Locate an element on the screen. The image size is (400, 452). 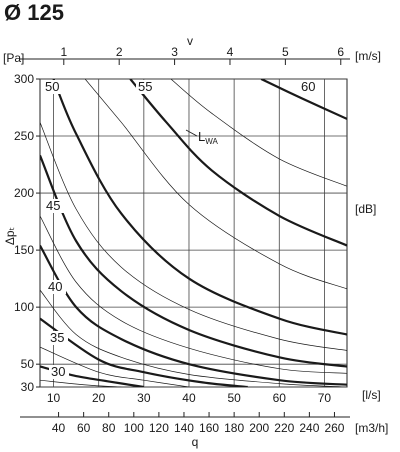
curve-label-60: 60 is located at coordinates (308, 86).